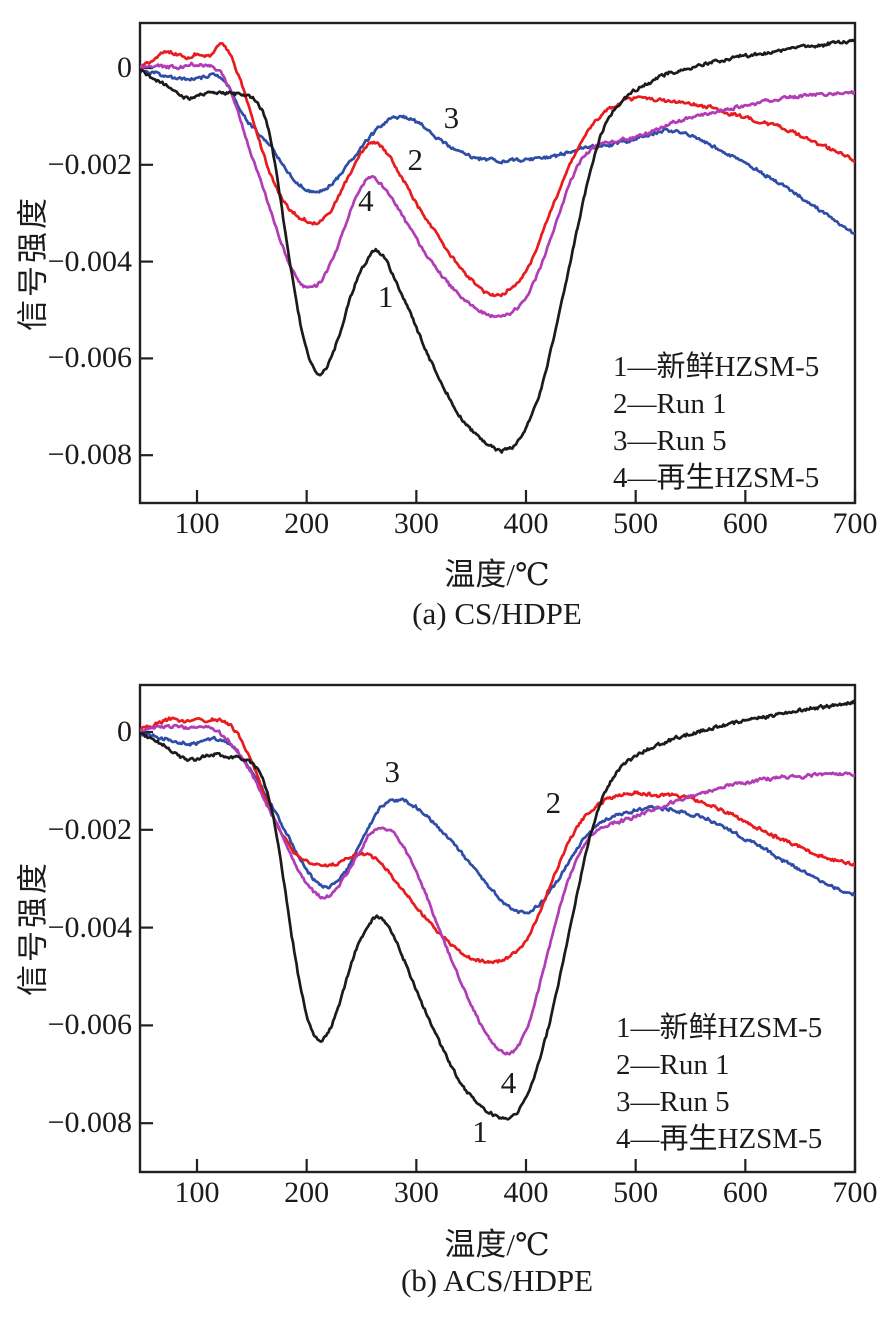 The width and height of the screenshot is (884, 1327). I want to click on chart-a-legend: 1—新鲜HZSM-5 2—Run 1 3—Run 5 4—再生HZSM-5, so click(716, 423).